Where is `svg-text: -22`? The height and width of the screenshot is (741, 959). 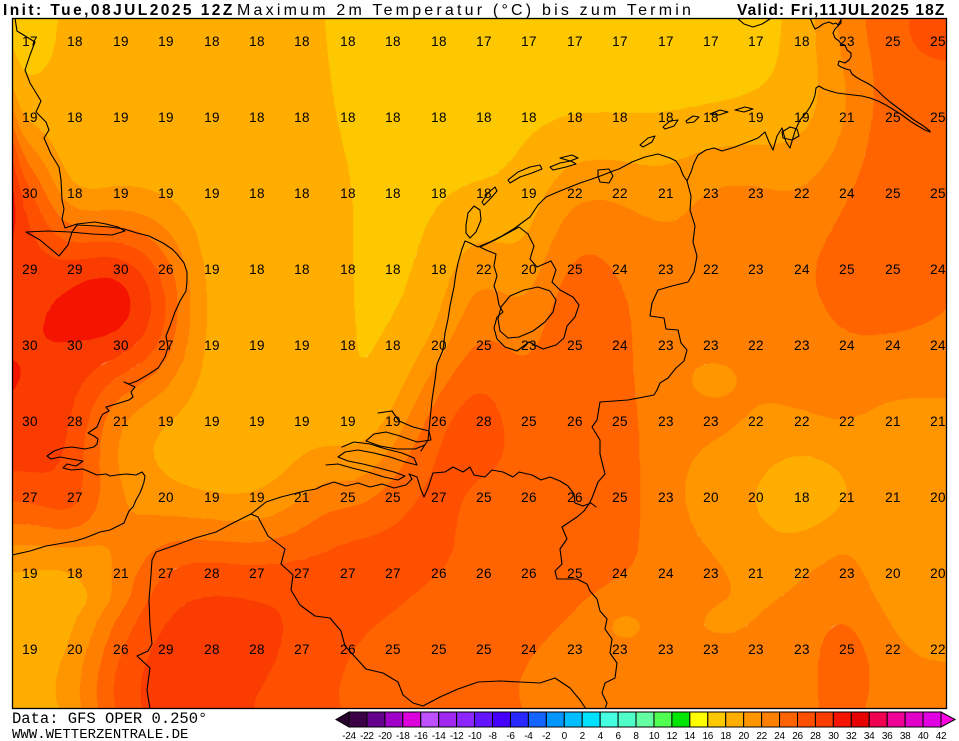
svg-text: -22 is located at coordinates (367, 736).